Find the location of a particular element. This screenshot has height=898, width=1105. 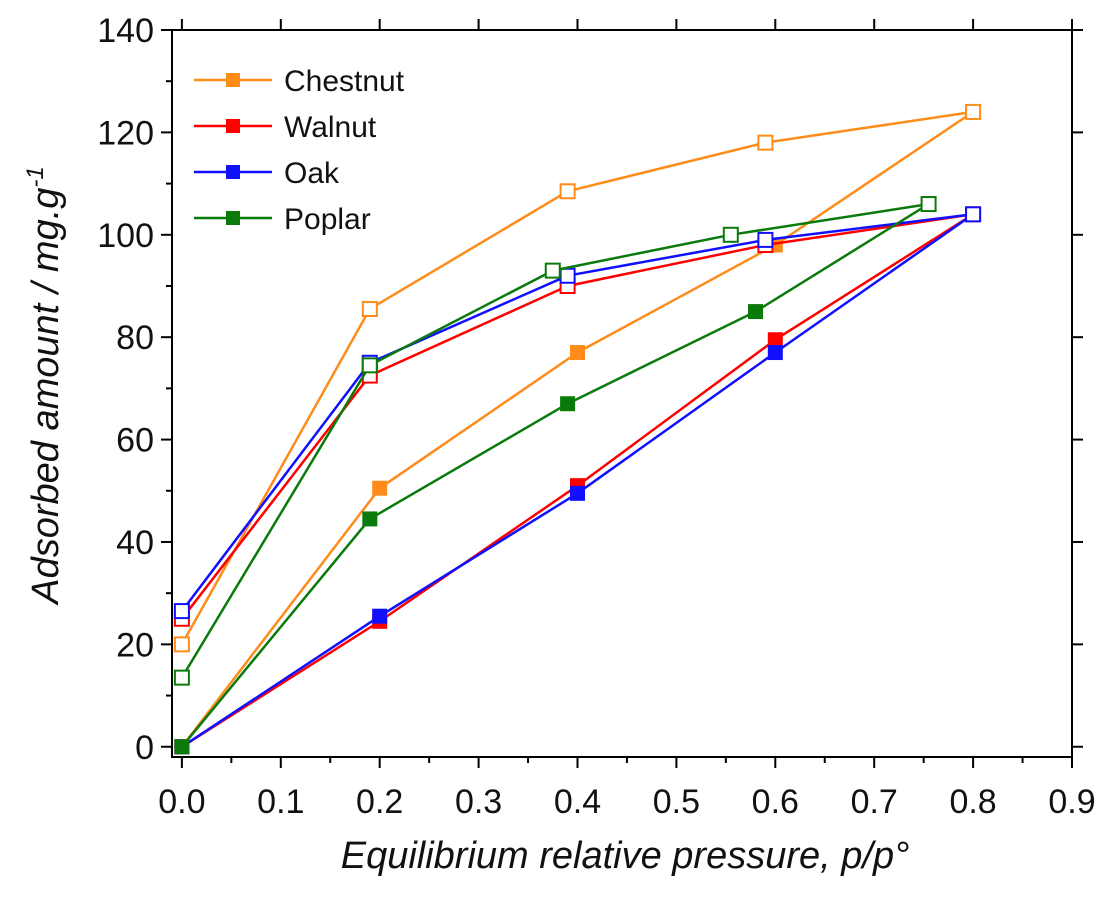

x-tick-label: 0.6 is located at coordinates (775, 802).